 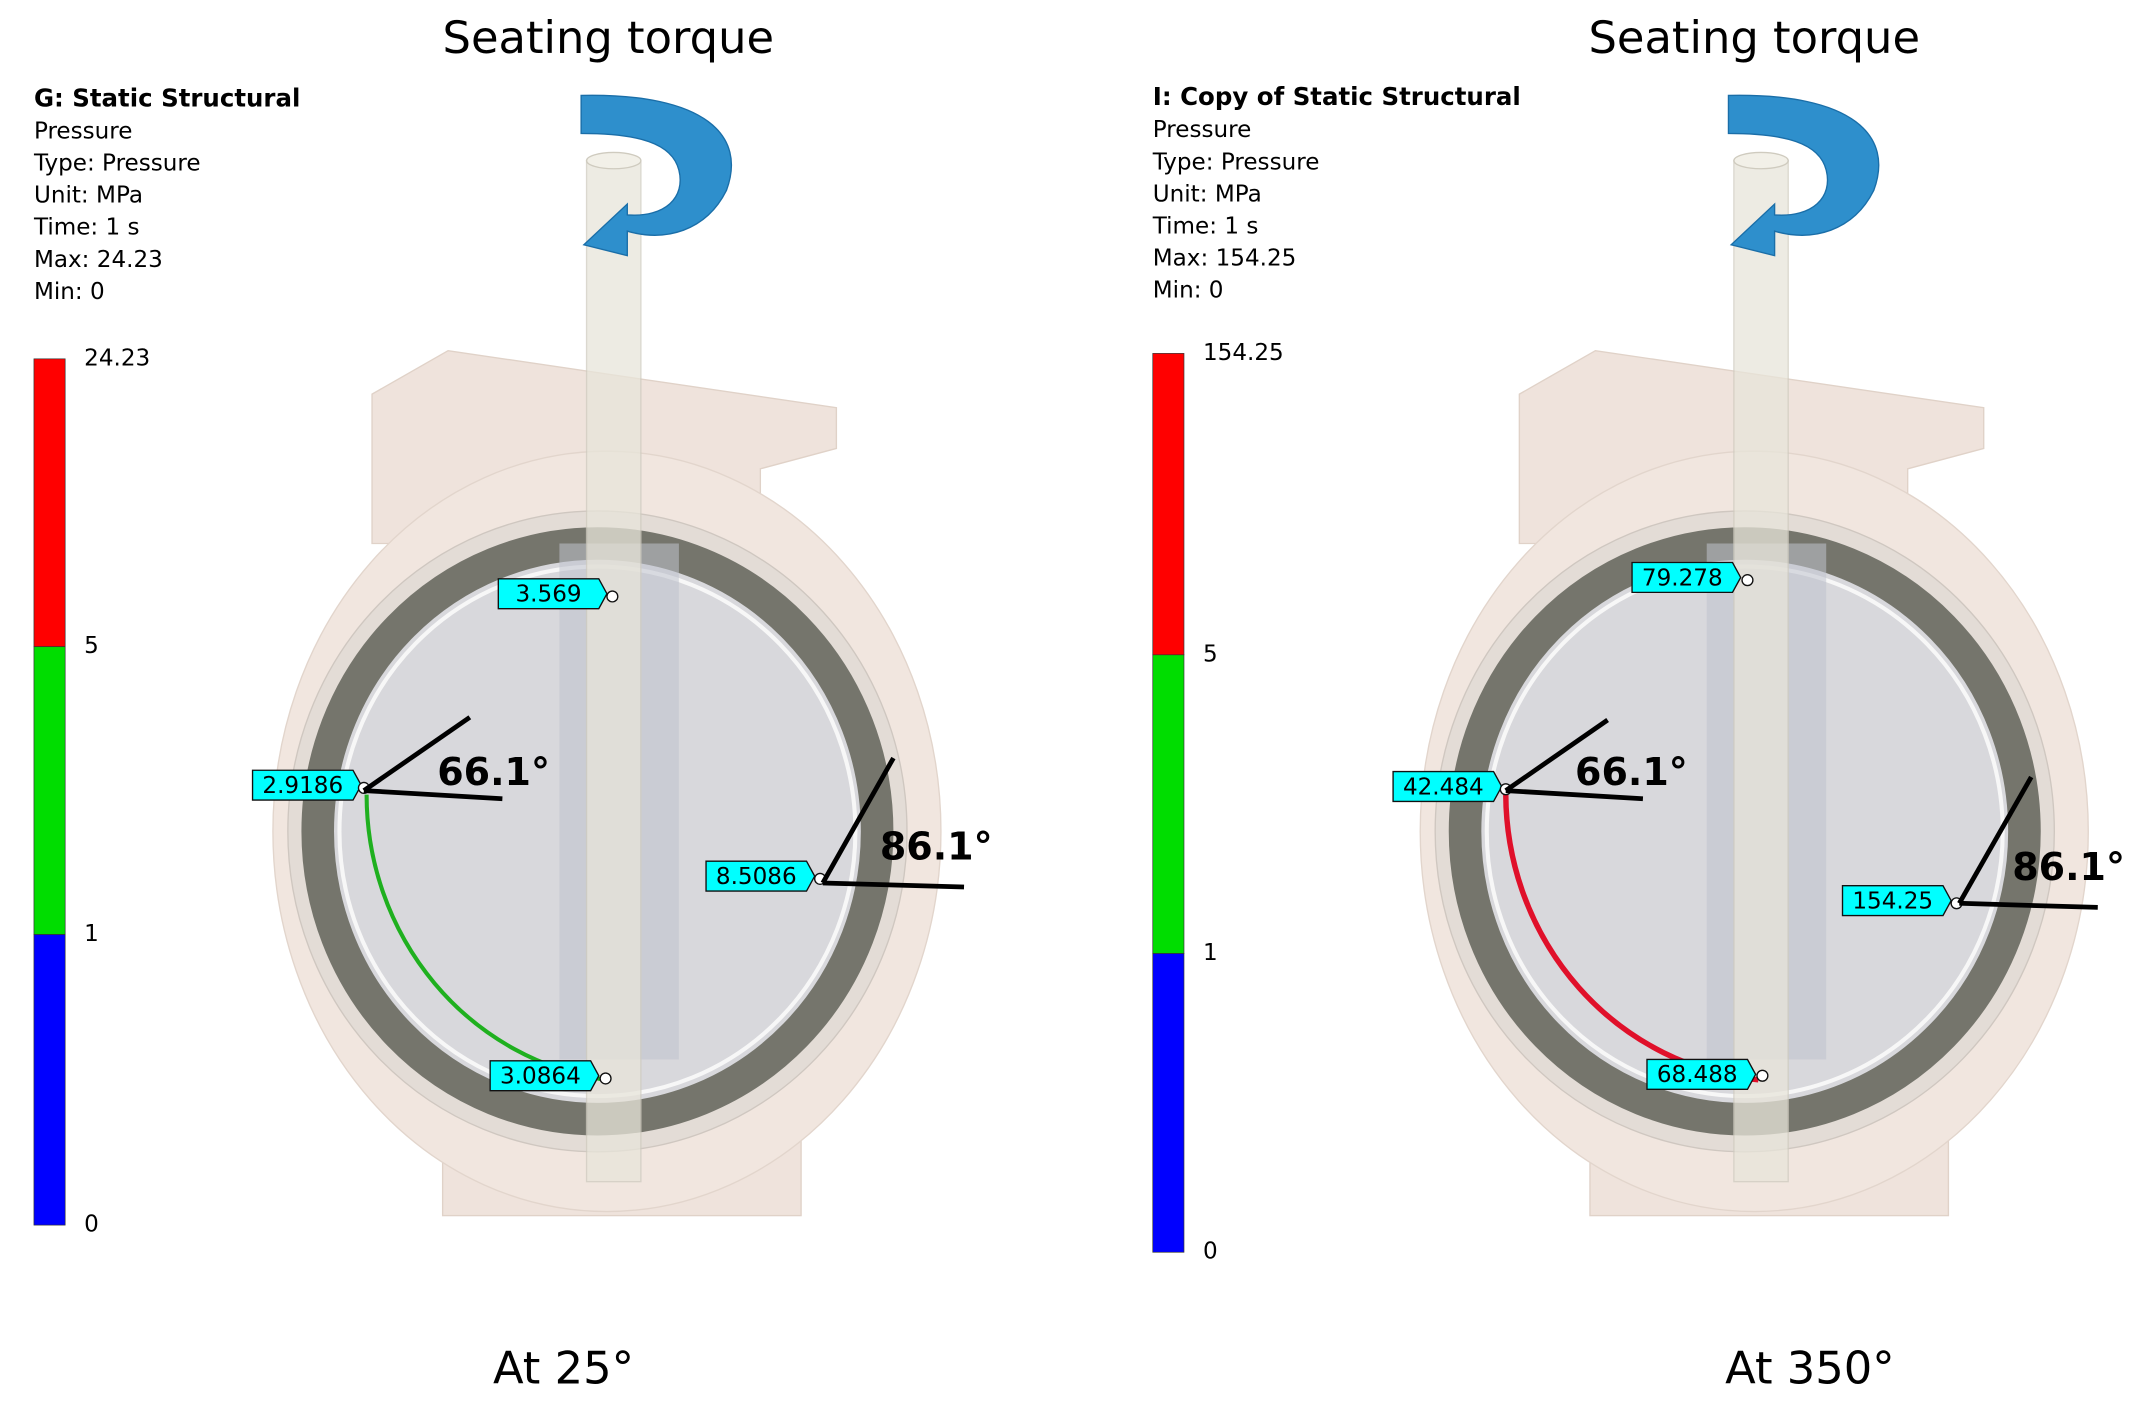 I want to click on legend-tick: 154.25, so click(x=1243, y=353).